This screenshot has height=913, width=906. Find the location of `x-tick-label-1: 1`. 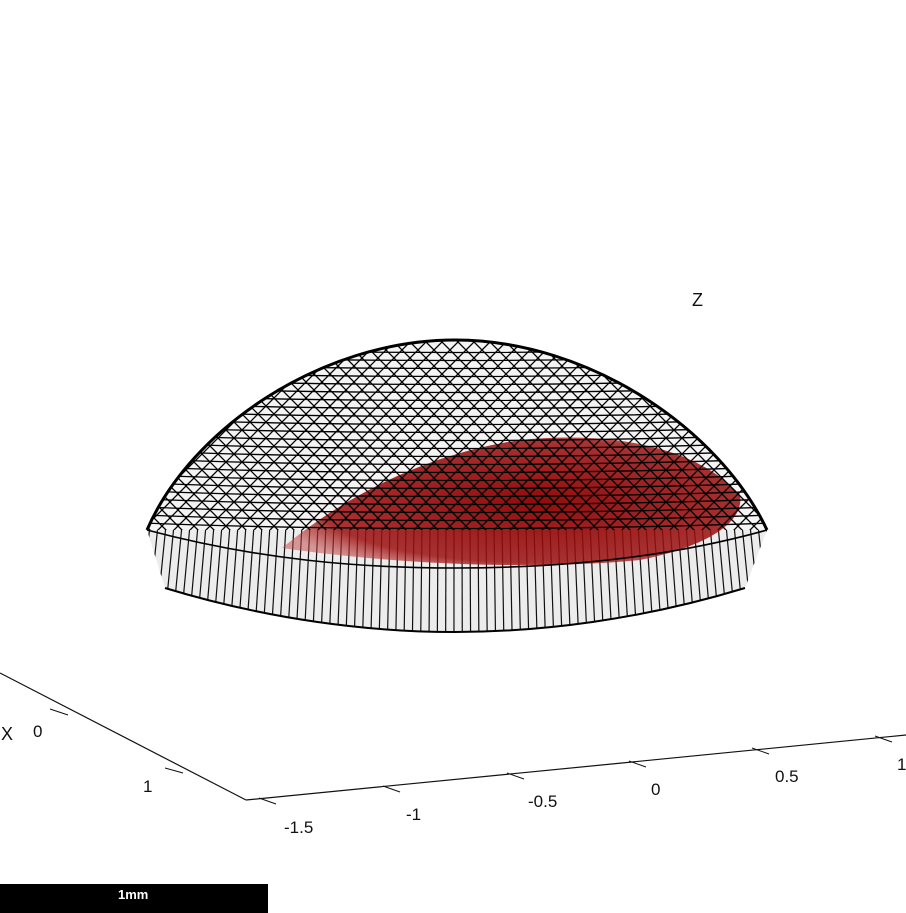

x-tick-label-1: 1 is located at coordinates (147, 786).